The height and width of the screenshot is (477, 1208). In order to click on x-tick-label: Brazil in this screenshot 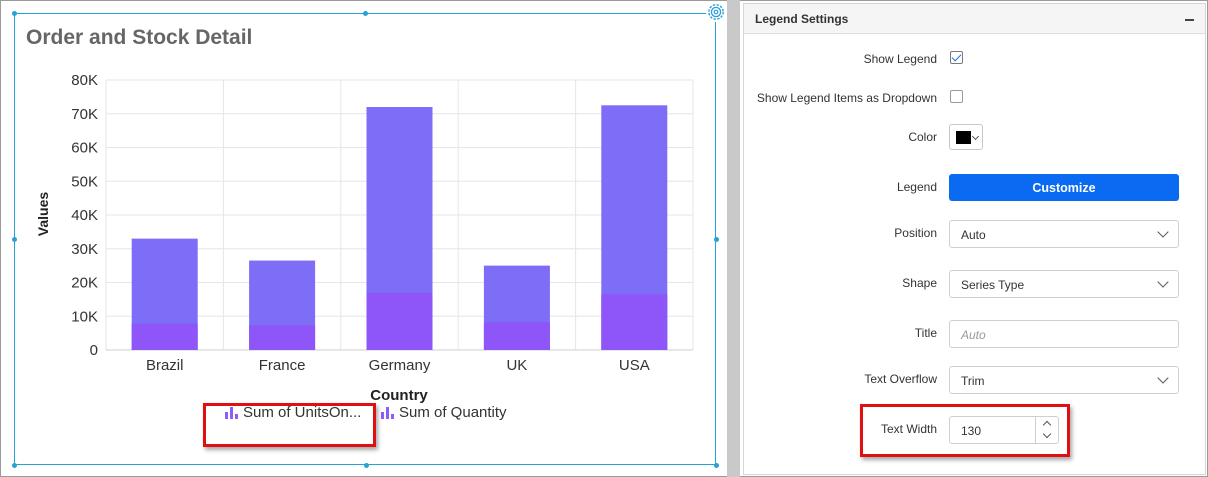, I will do `click(165, 365)`.